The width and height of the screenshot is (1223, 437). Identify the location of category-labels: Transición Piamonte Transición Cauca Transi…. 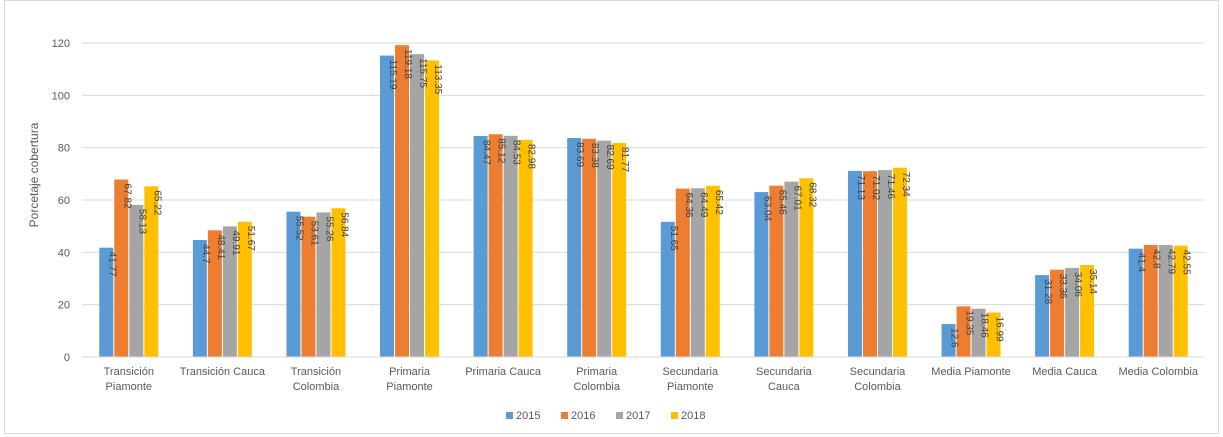
(651, 379).